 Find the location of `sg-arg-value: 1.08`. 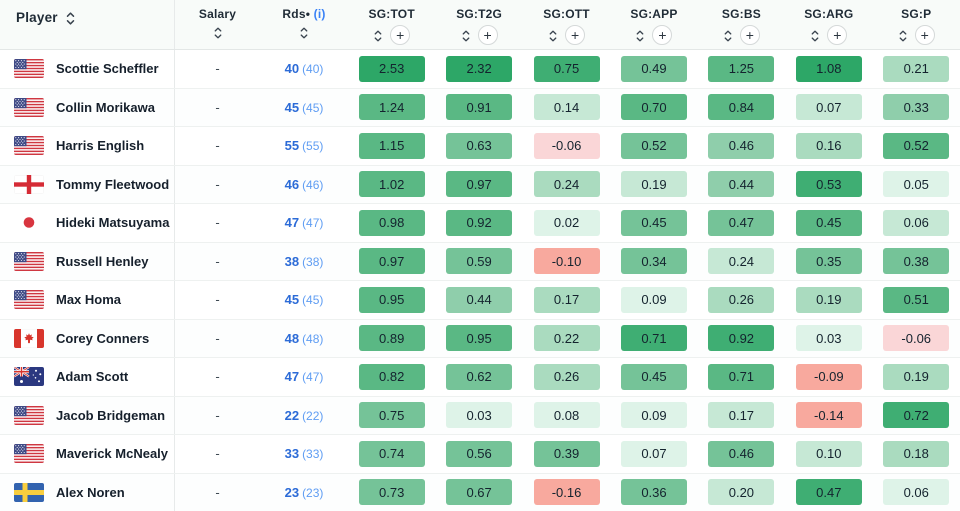

sg-arg-value: 1.08 is located at coordinates (828, 68).